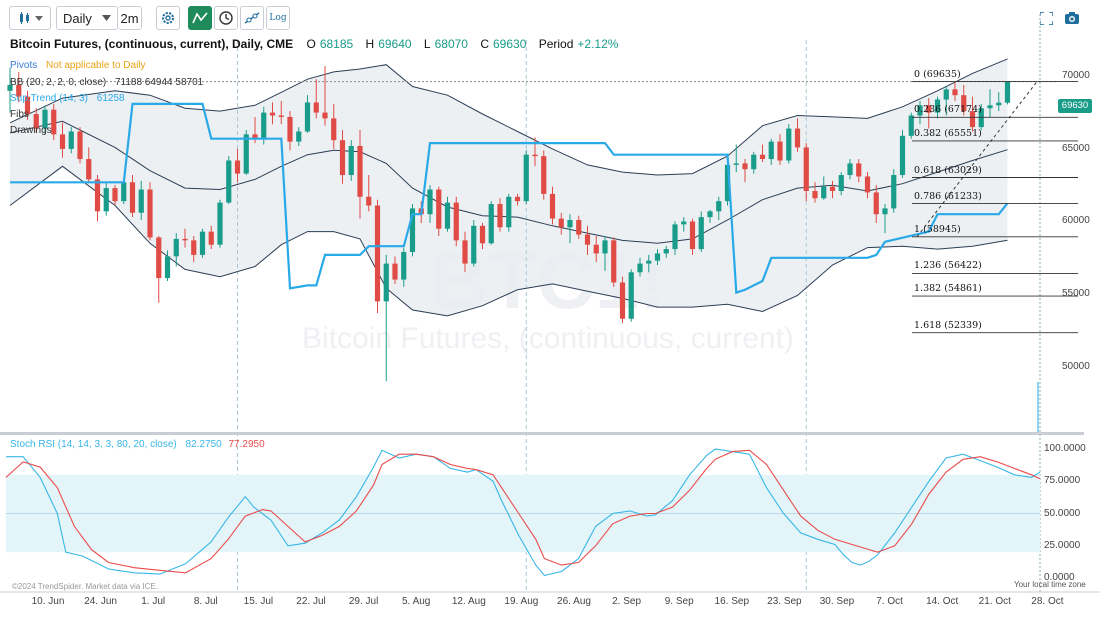  Describe the element at coordinates (1050, 584) in the screenshot. I see `timezone-label: Your local time zone` at that location.